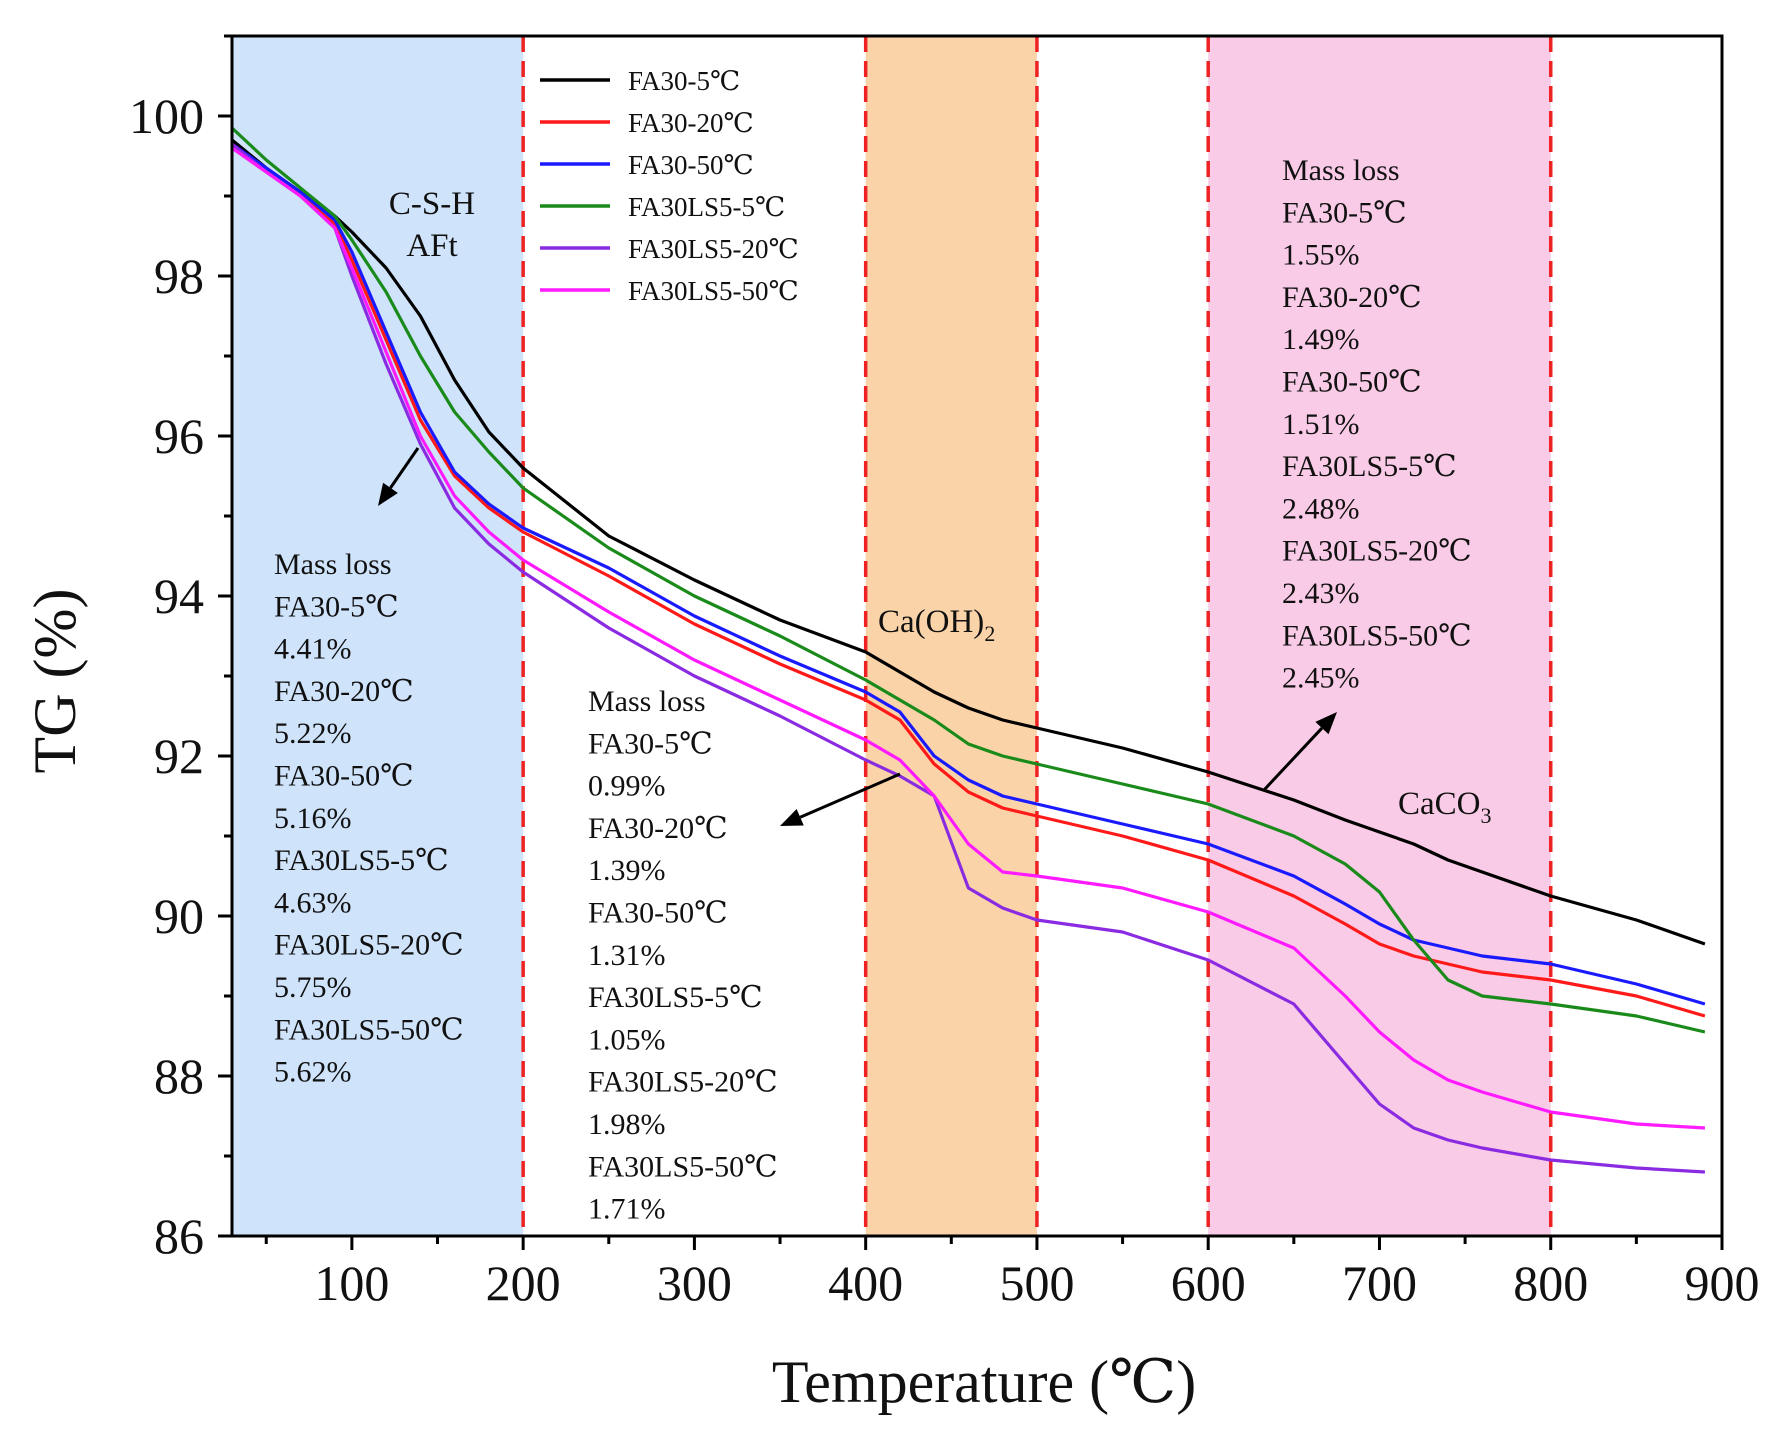 The image size is (1780, 1444). Describe the element at coordinates (344, 776) in the screenshot. I see `annotation-1-line: FA30-50℃` at that location.